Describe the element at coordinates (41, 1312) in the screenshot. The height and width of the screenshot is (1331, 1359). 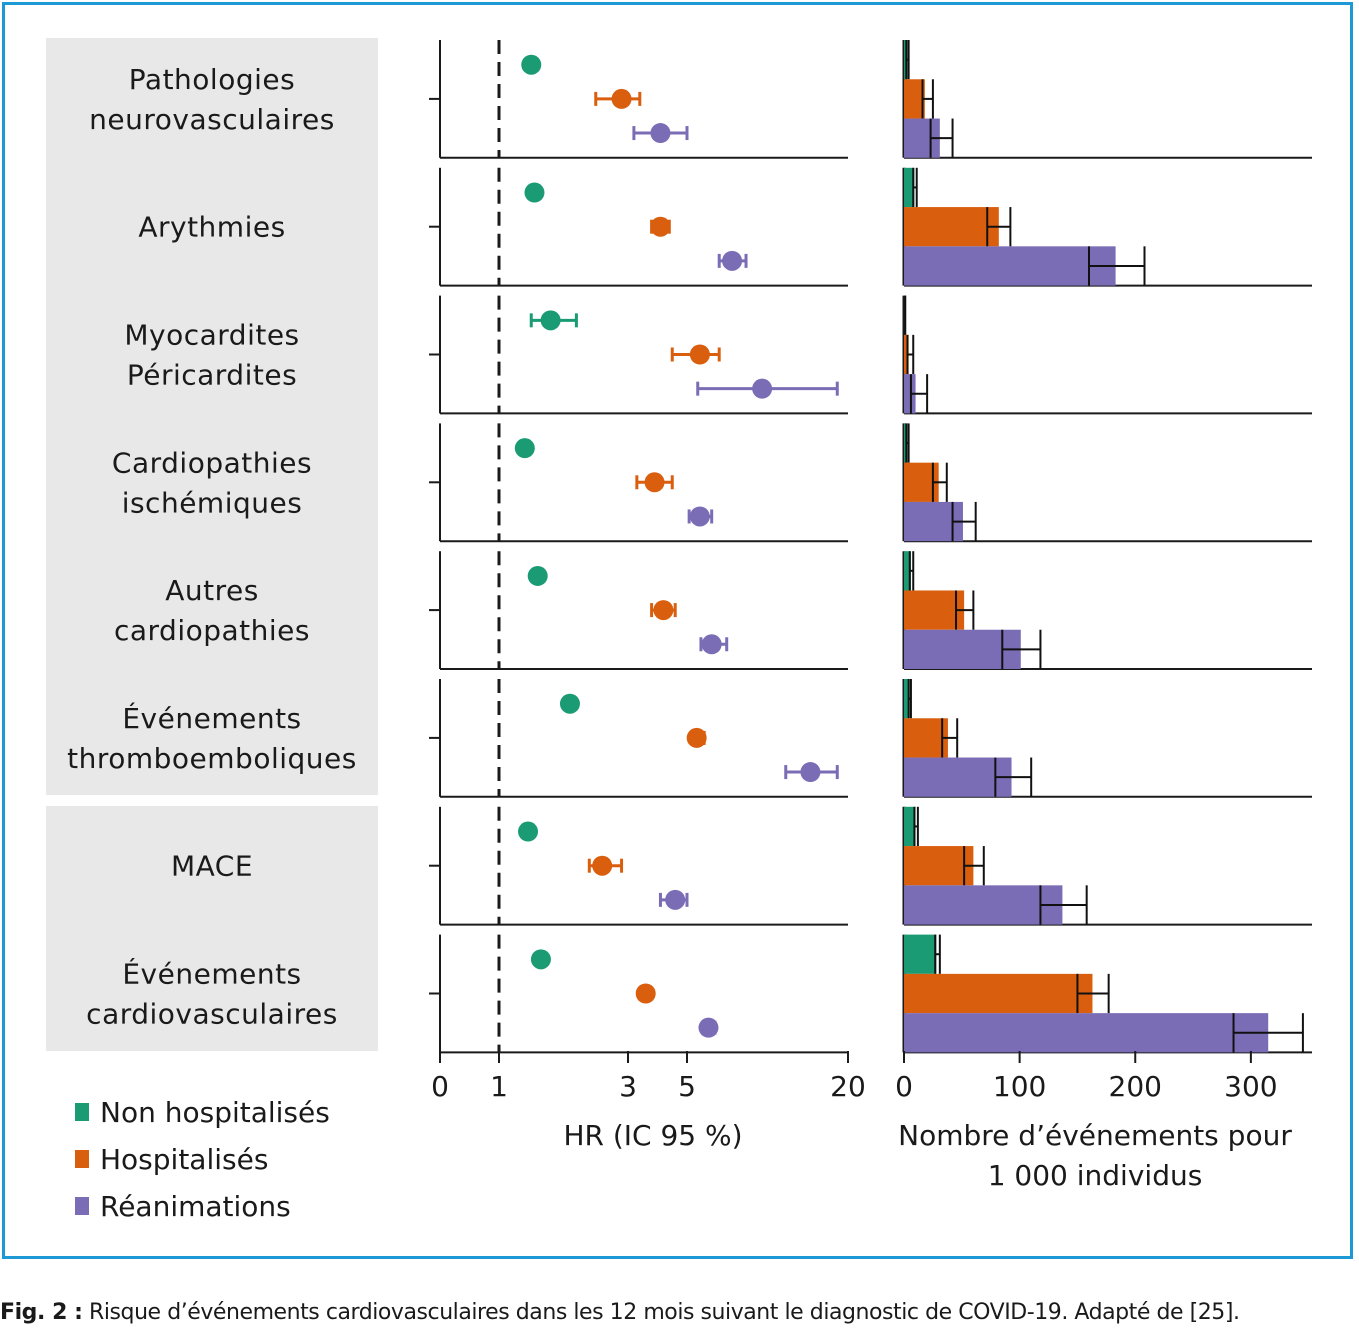
I see `caption-prefix: Fig. 2 :` at that location.